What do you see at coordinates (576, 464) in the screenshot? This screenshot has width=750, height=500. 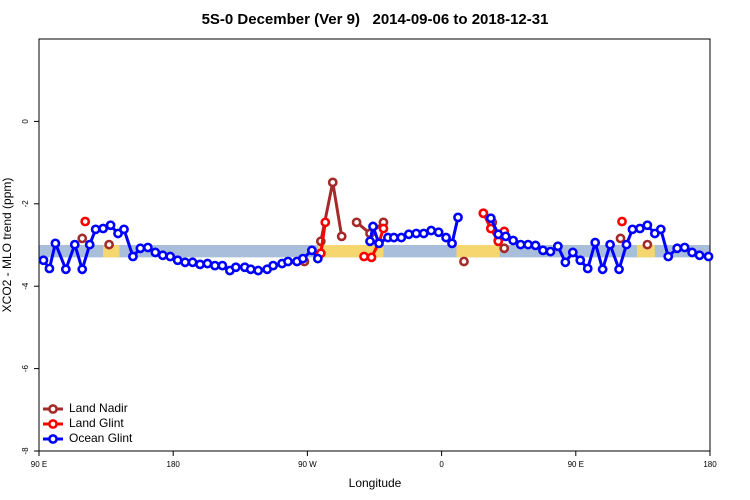 I see `x-tick-label: 90 E` at bounding box center [576, 464].